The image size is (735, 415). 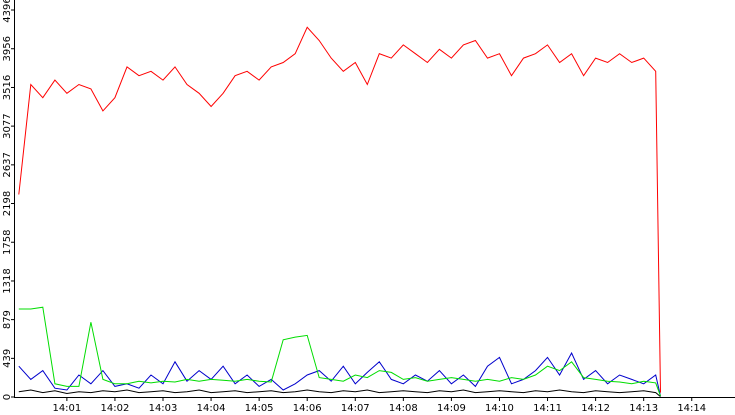 What do you see at coordinates (643, 408) in the screenshot?
I see `x-tick-label: 14:13` at bounding box center [643, 408].